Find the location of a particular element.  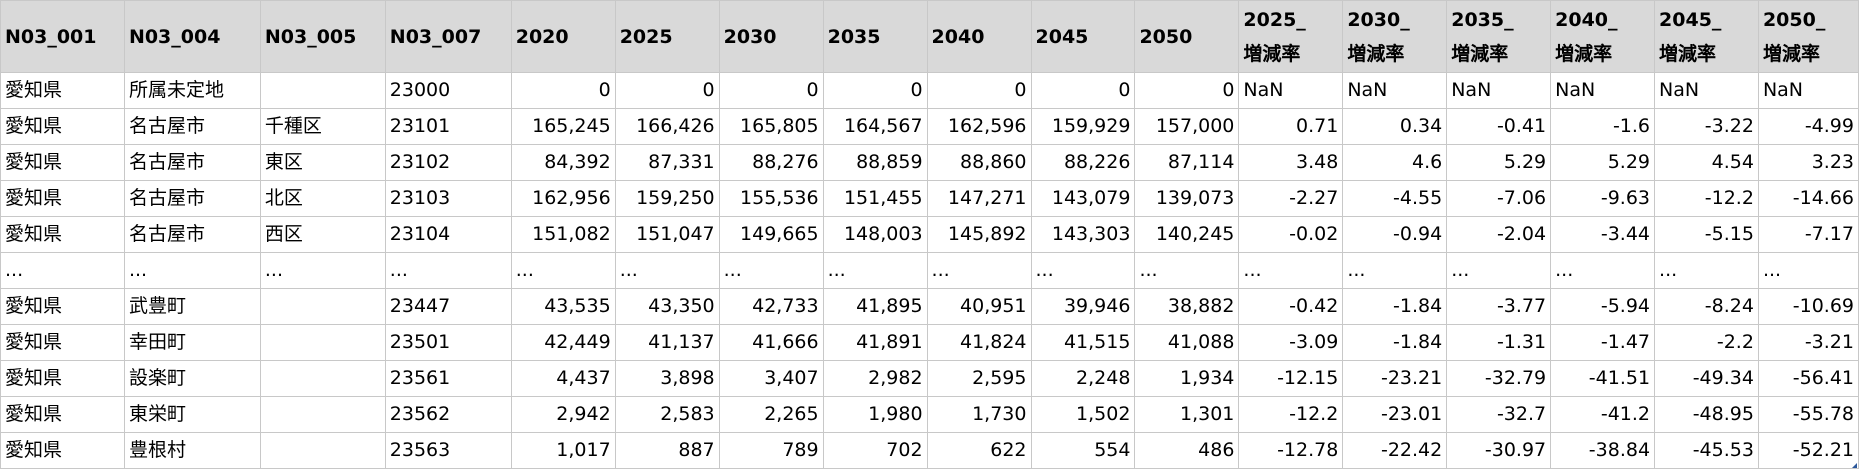

table-cell: 3,407 is located at coordinates (771, 378).